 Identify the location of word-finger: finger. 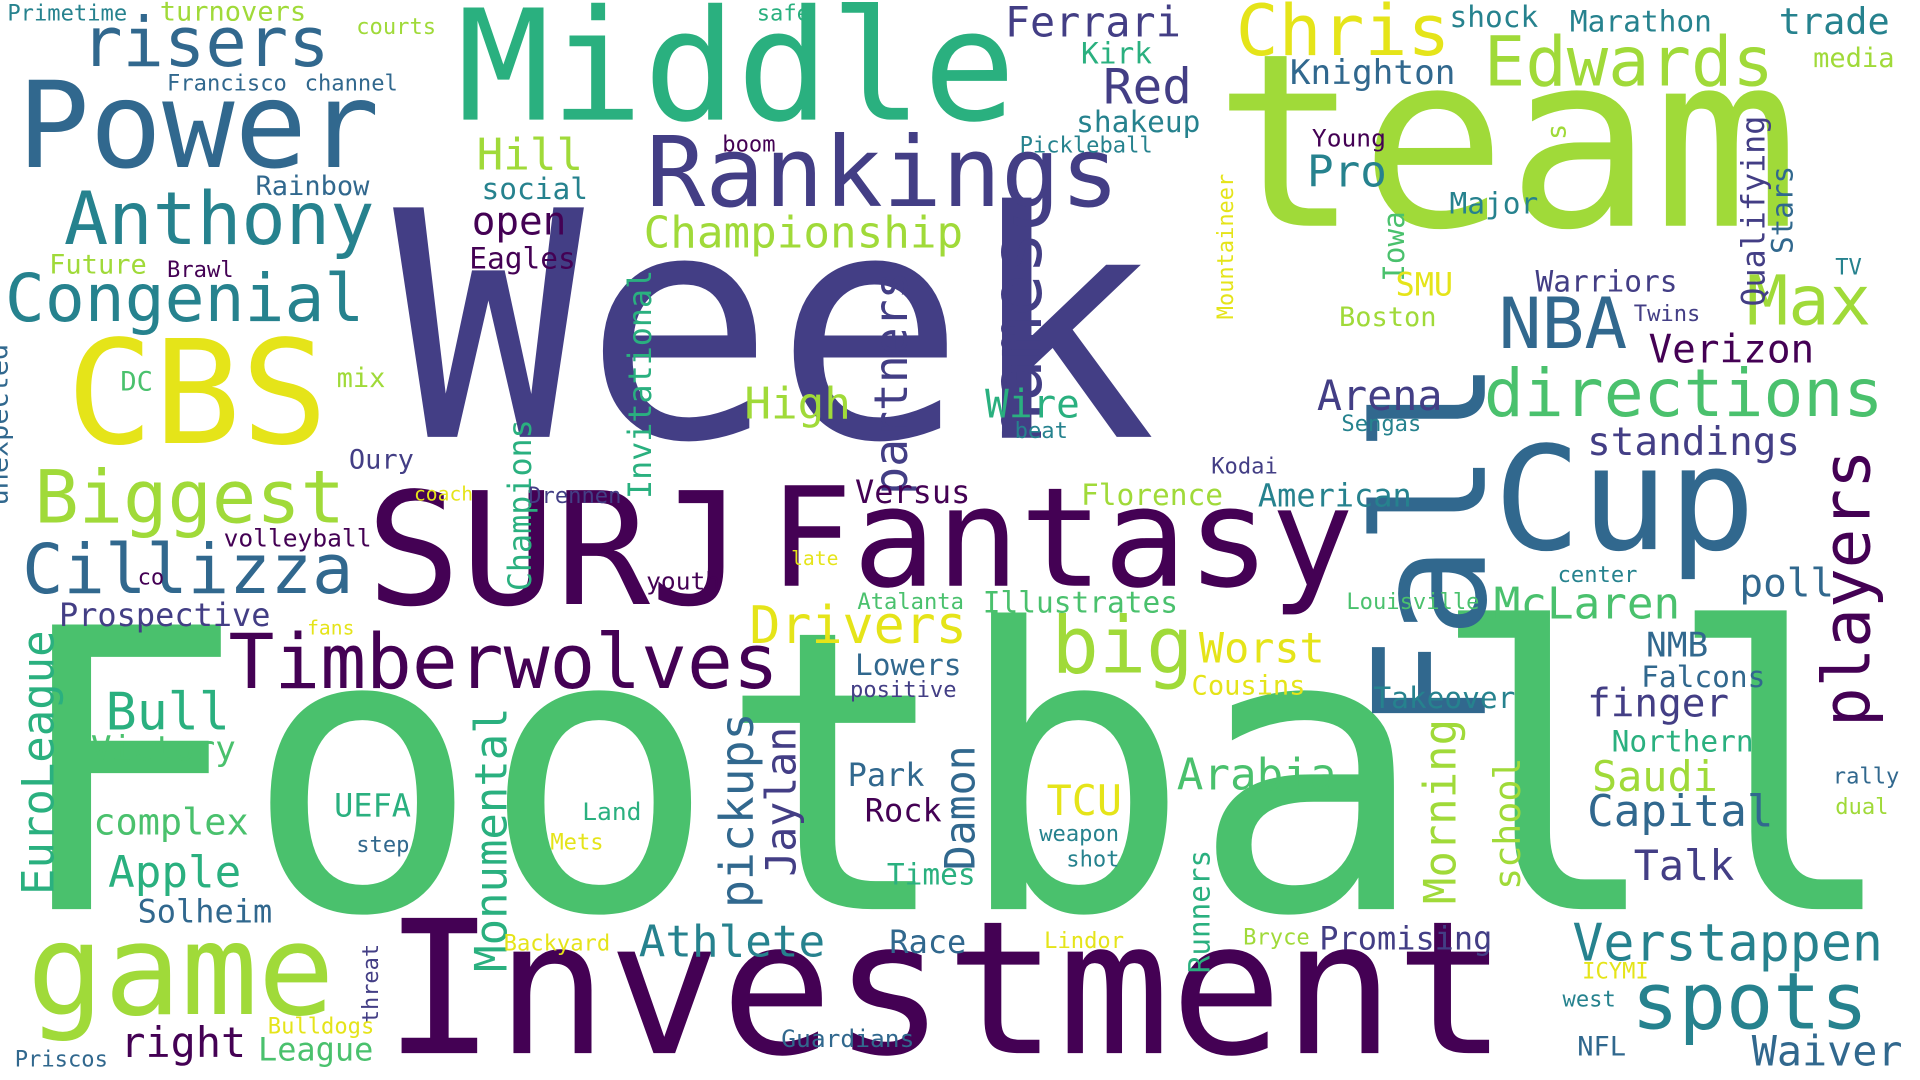
(1658, 703).